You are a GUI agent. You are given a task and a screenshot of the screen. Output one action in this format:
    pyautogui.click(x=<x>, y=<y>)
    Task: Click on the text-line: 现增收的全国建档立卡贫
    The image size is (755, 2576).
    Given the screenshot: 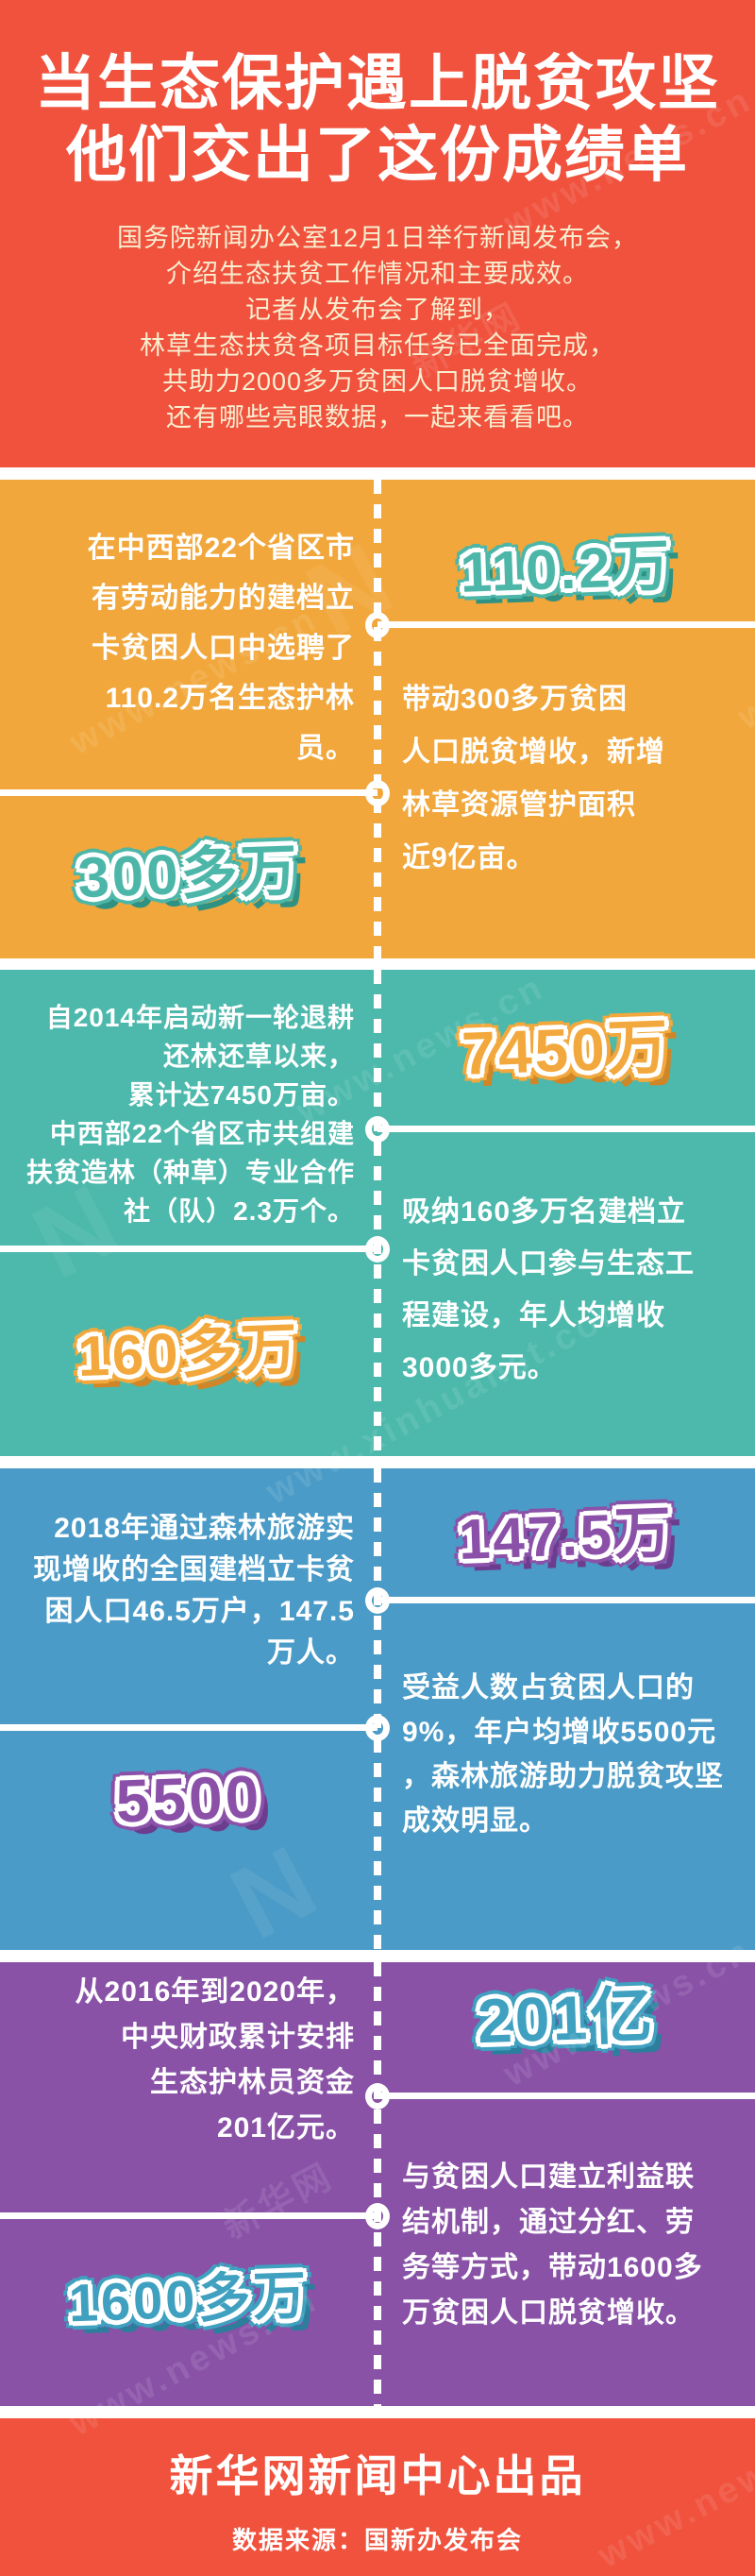 What is the action you would take?
    pyautogui.click(x=194, y=1569)
    